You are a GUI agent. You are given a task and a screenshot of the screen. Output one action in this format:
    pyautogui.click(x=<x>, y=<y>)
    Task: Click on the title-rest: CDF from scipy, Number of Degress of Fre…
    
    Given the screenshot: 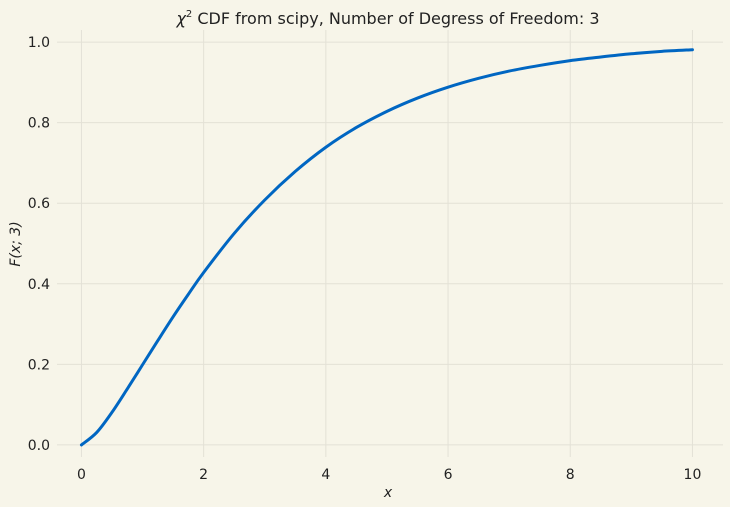 What is the action you would take?
    pyautogui.click(x=395, y=18)
    